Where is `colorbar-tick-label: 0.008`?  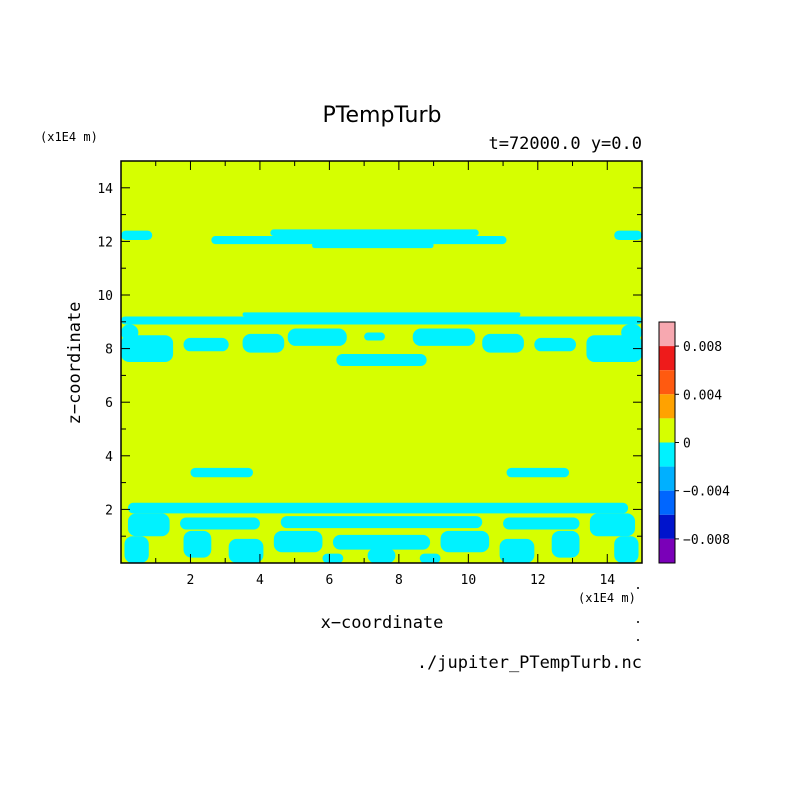
colorbar-tick-label: 0.008 is located at coordinates (702, 347).